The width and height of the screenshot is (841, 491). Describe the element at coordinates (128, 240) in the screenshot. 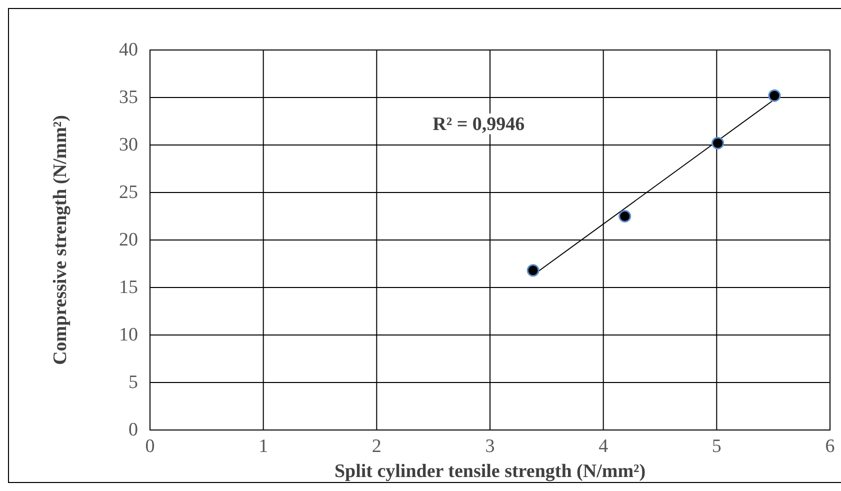

I see `y-tick-label: 20` at that location.